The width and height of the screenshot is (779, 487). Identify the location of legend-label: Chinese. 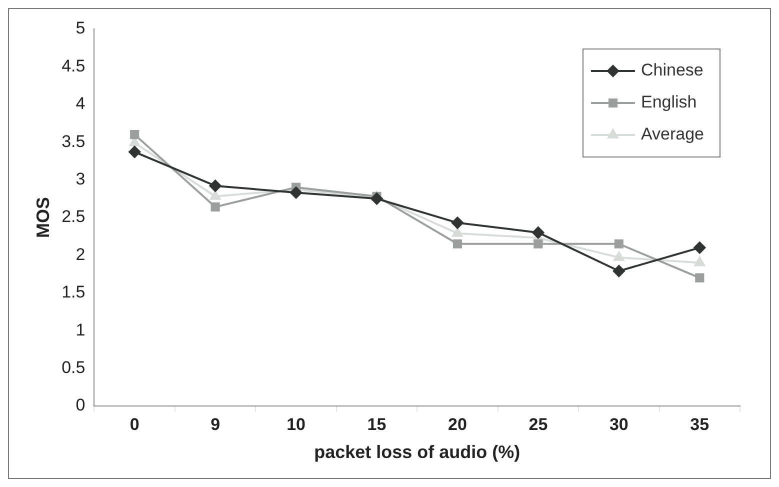
(672, 70).